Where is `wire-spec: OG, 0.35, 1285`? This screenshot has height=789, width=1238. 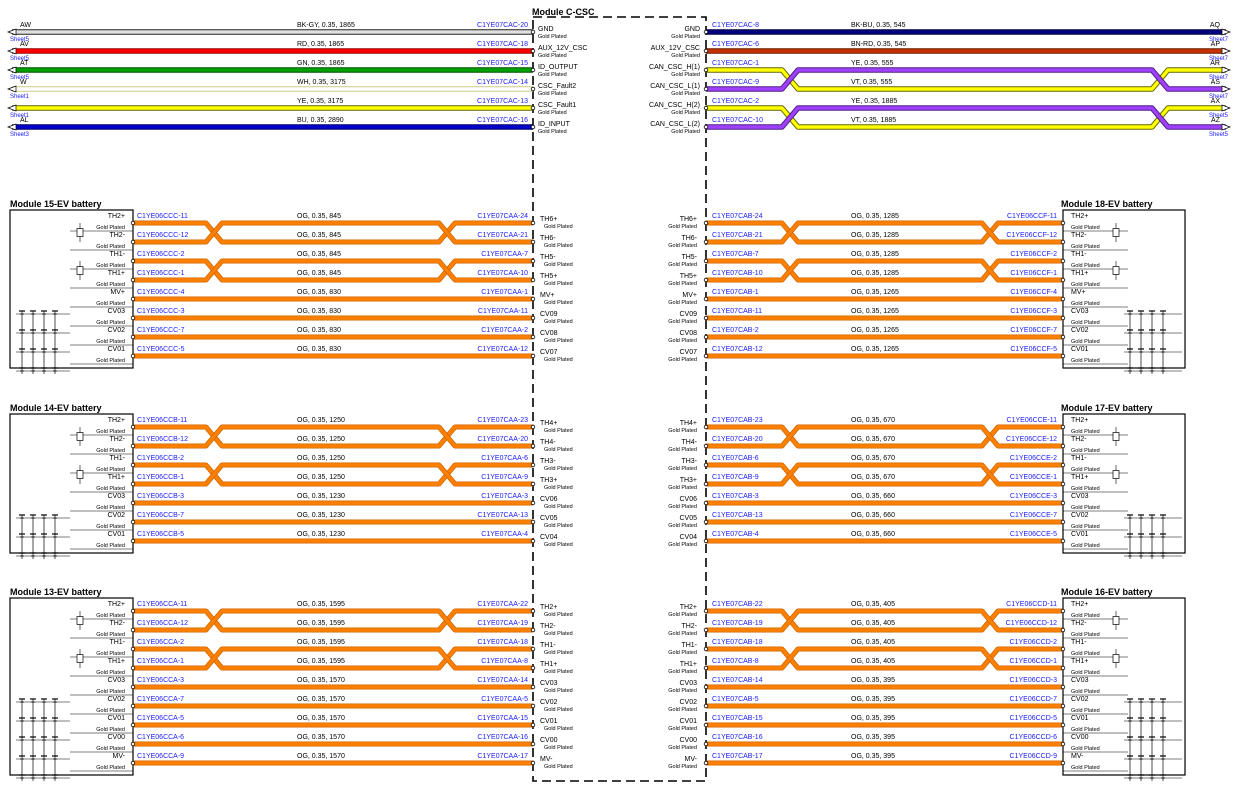 wire-spec: OG, 0.35, 1285 is located at coordinates (875, 235).